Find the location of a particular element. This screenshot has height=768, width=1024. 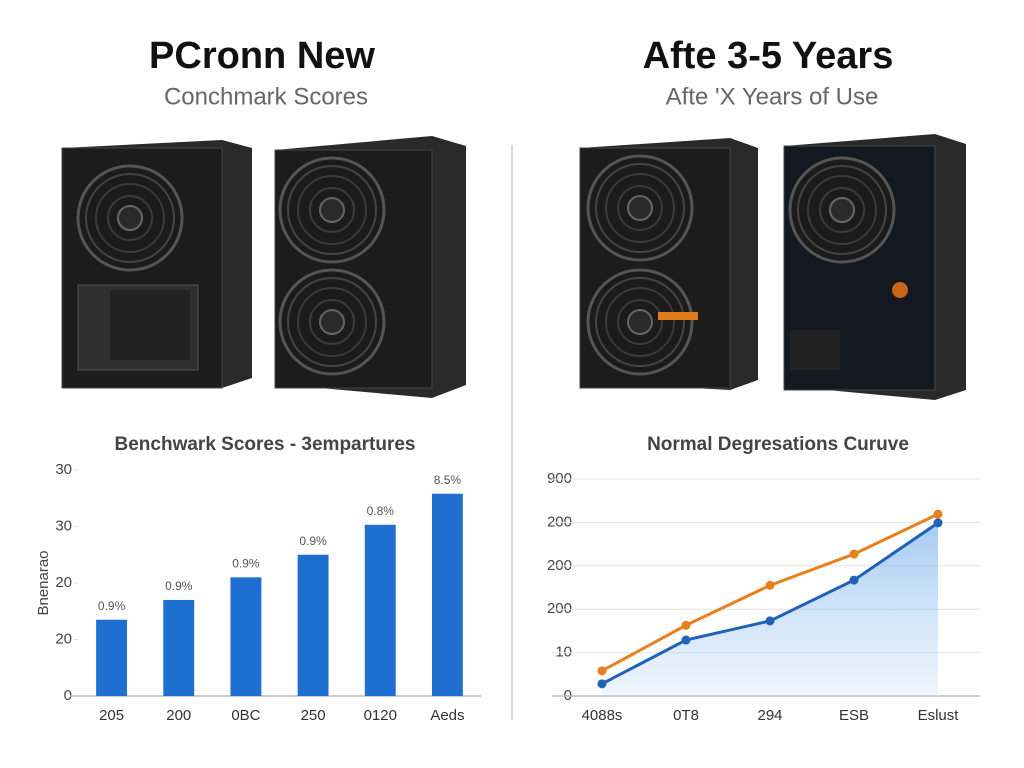

x-tick-label: 4088s is located at coordinates (602, 715).